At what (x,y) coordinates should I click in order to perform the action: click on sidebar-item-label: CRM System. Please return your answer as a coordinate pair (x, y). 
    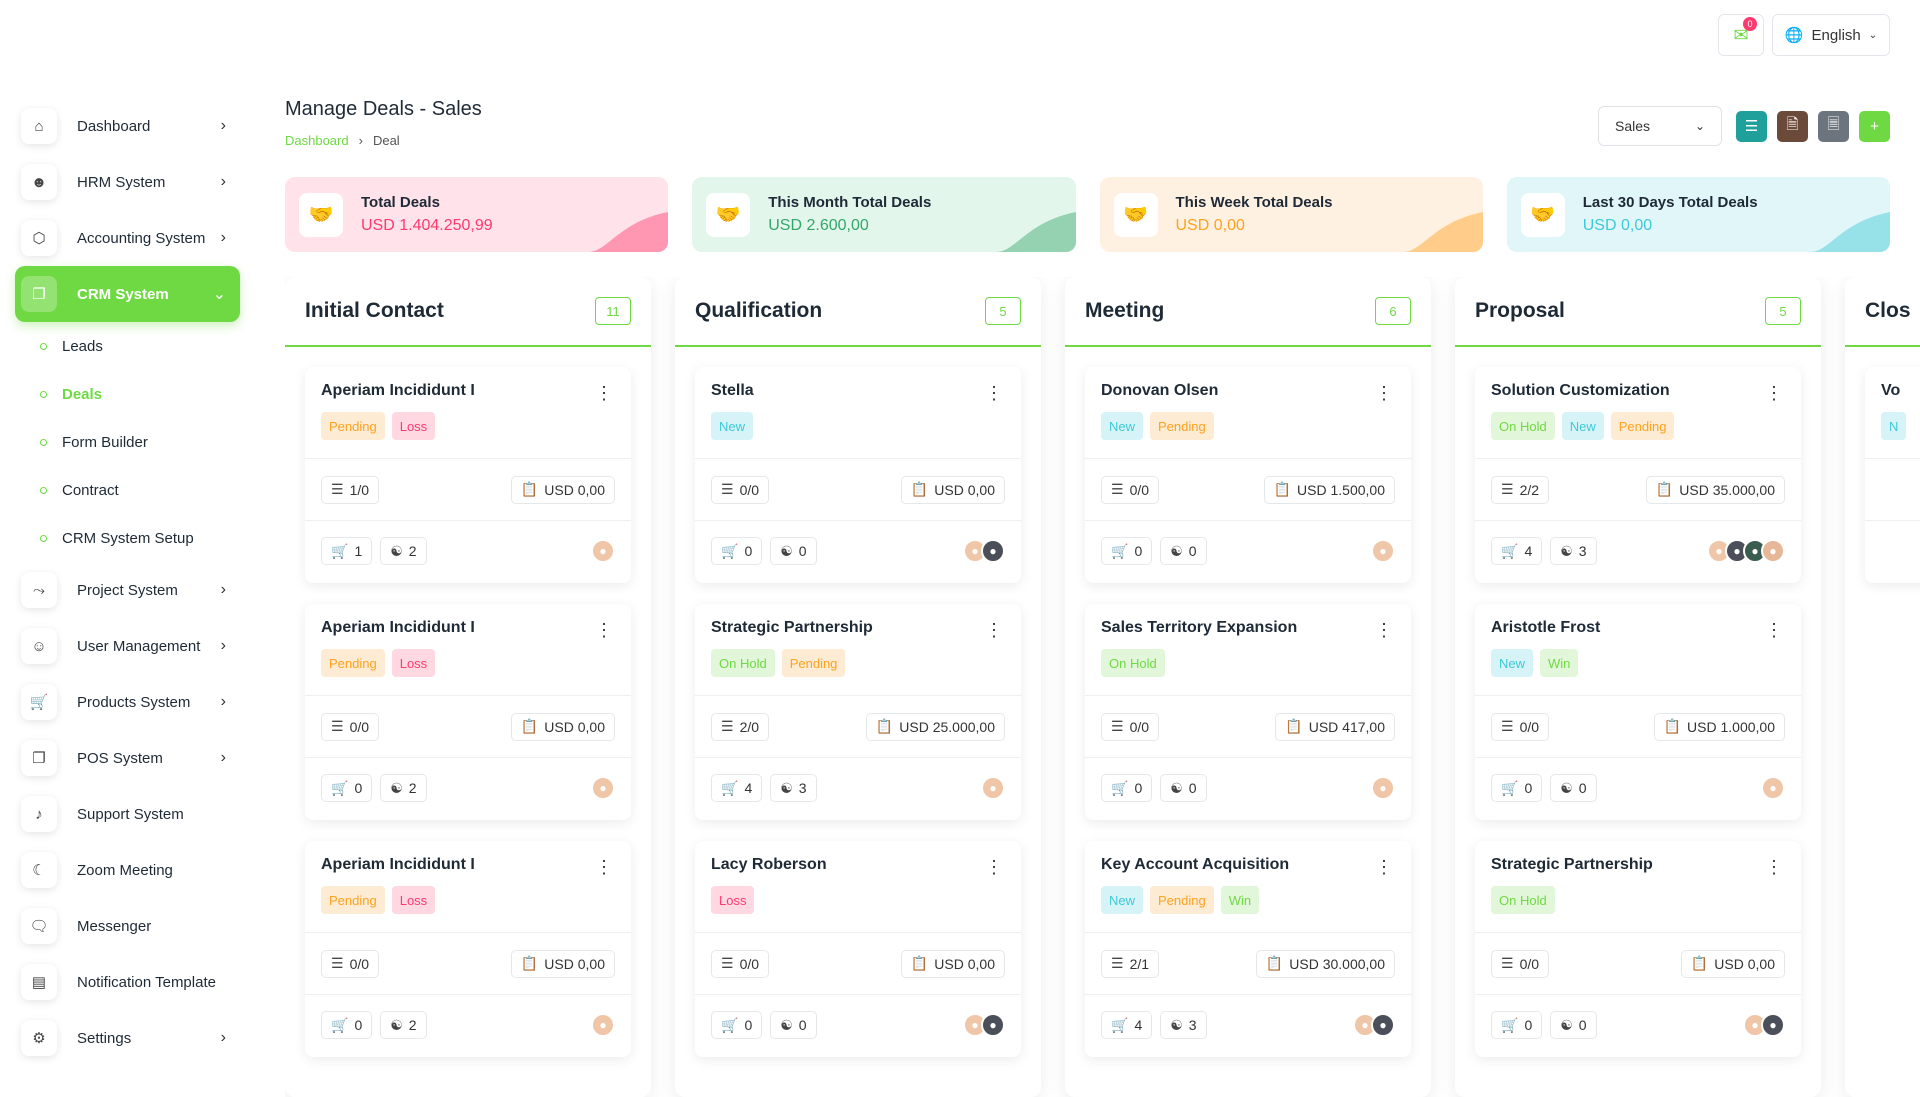
    Looking at the image, I should click on (123, 294).